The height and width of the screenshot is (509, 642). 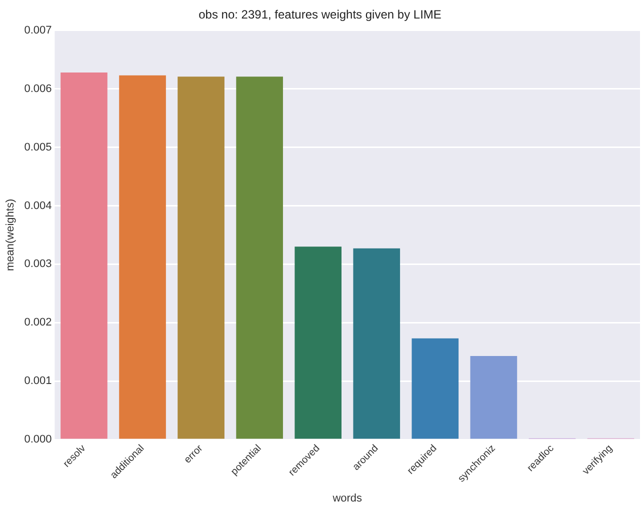 I want to click on y-tick-label: 0.002, so click(x=38, y=322).